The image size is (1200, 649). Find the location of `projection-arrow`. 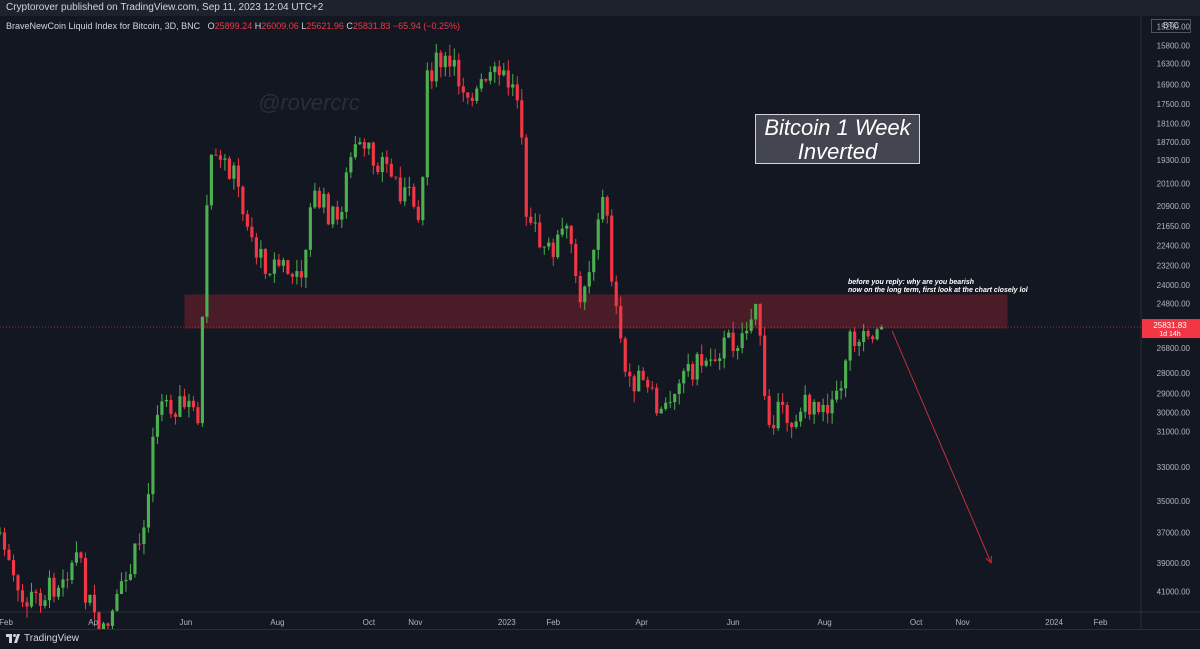

projection-arrow is located at coordinates (941, 447).